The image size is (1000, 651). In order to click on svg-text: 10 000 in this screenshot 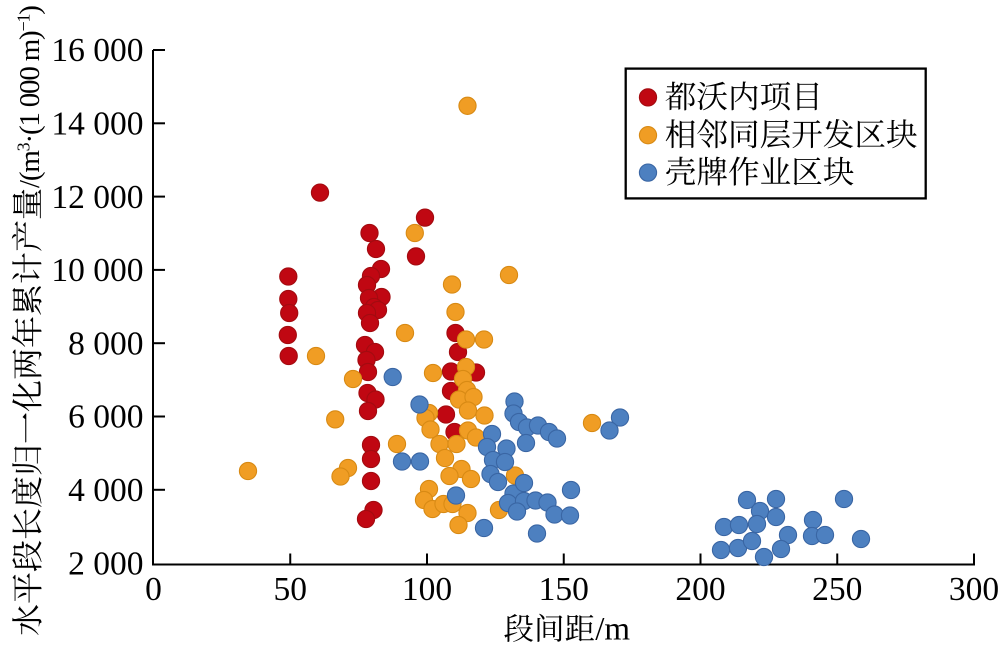, I will do `click(97, 270)`.